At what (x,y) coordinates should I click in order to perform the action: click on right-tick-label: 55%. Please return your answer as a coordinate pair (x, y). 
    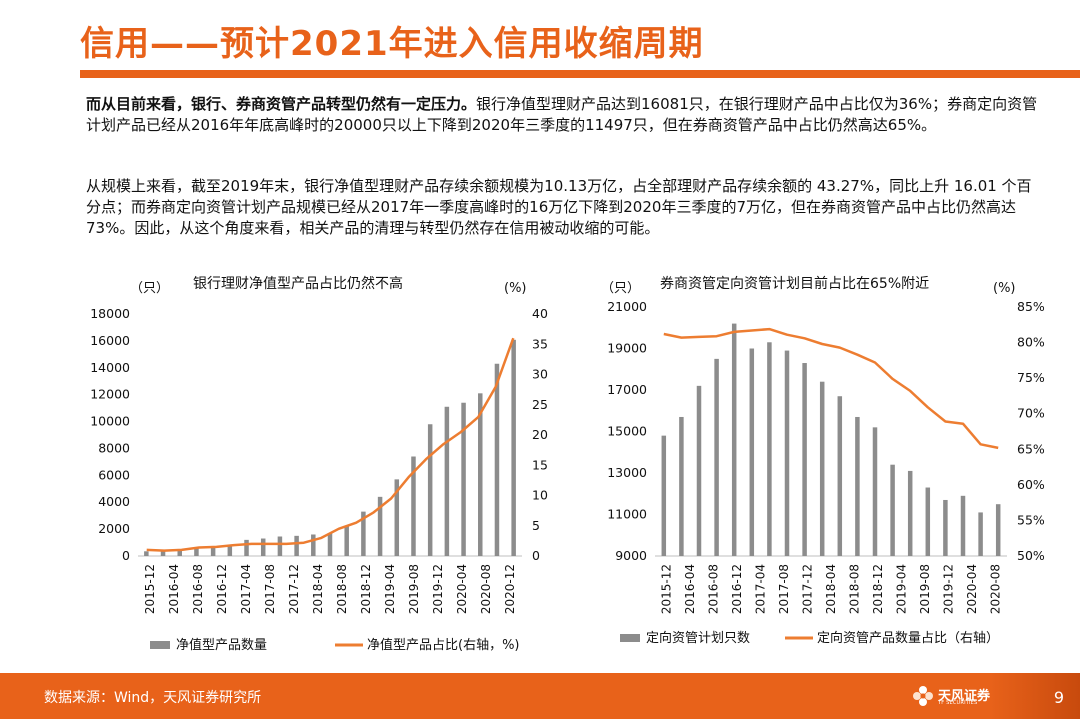
    Looking at the image, I should click on (1031, 519).